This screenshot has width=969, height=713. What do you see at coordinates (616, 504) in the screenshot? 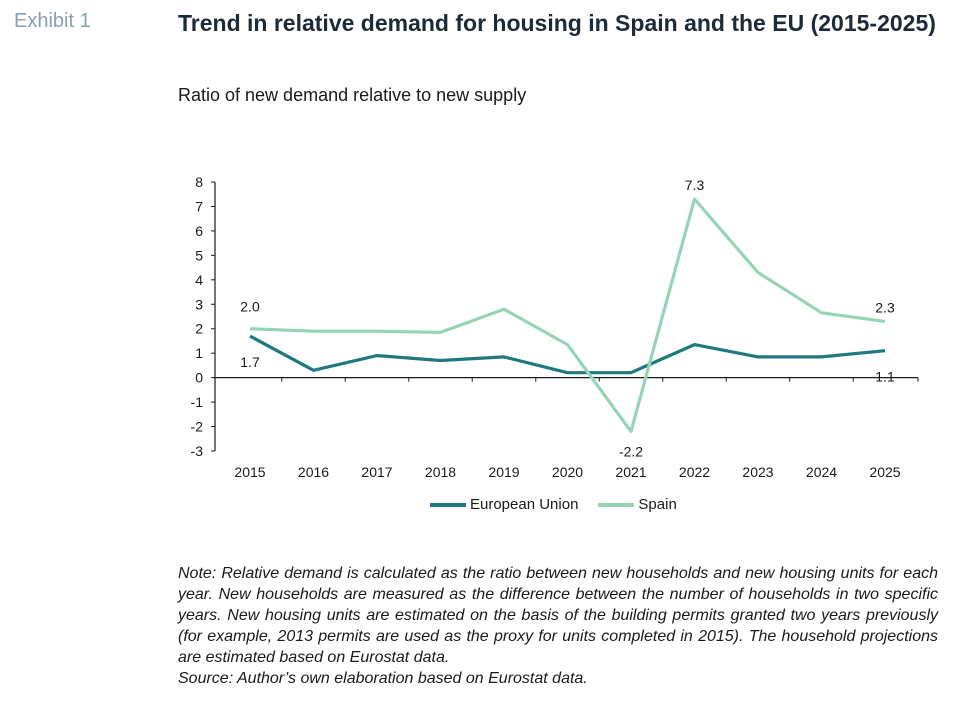
I see `legend-swatch-spain` at bounding box center [616, 504].